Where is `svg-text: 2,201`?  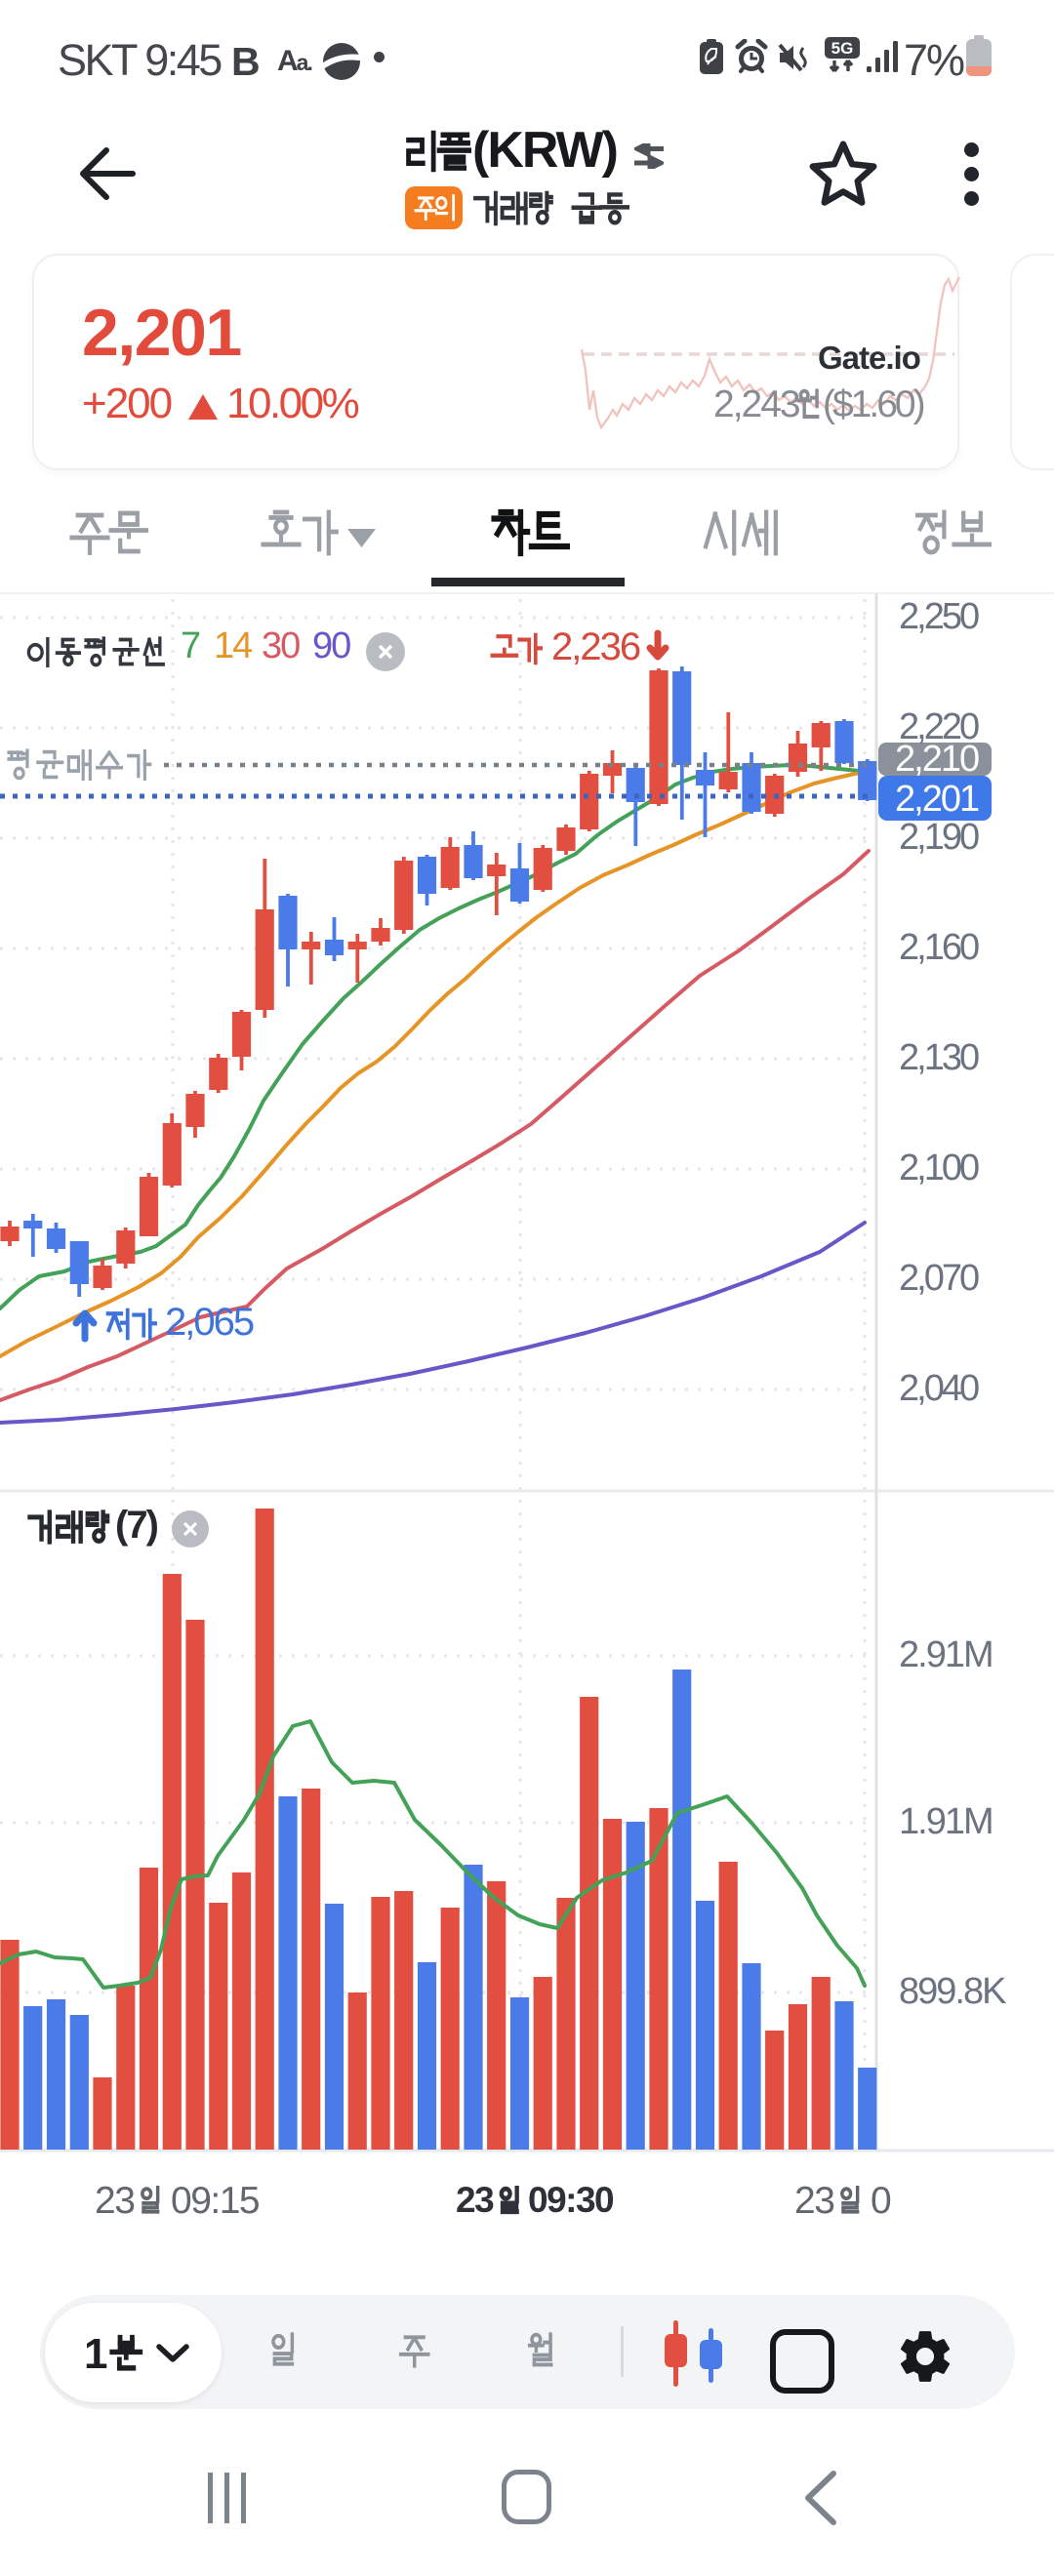
svg-text: 2,201 is located at coordinates (937, 799).